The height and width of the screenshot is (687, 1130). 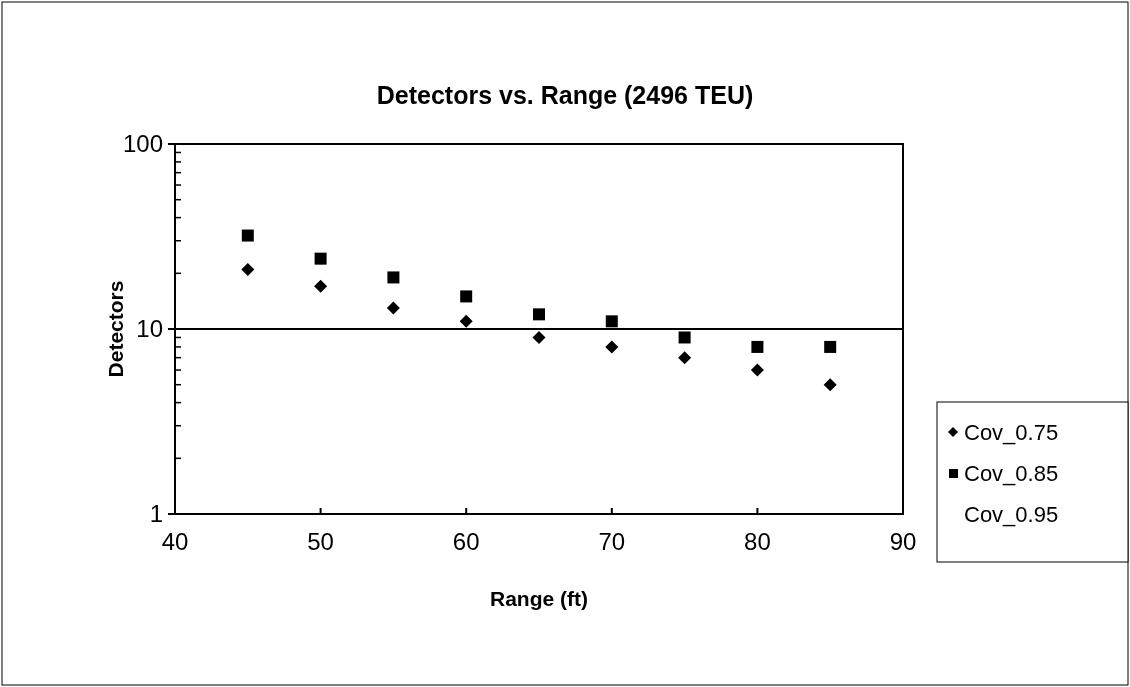 What do you see at coordinates (466, 541) in the screenshot?
I see `x-tick-label: 60` at bounding box center [466, 541].